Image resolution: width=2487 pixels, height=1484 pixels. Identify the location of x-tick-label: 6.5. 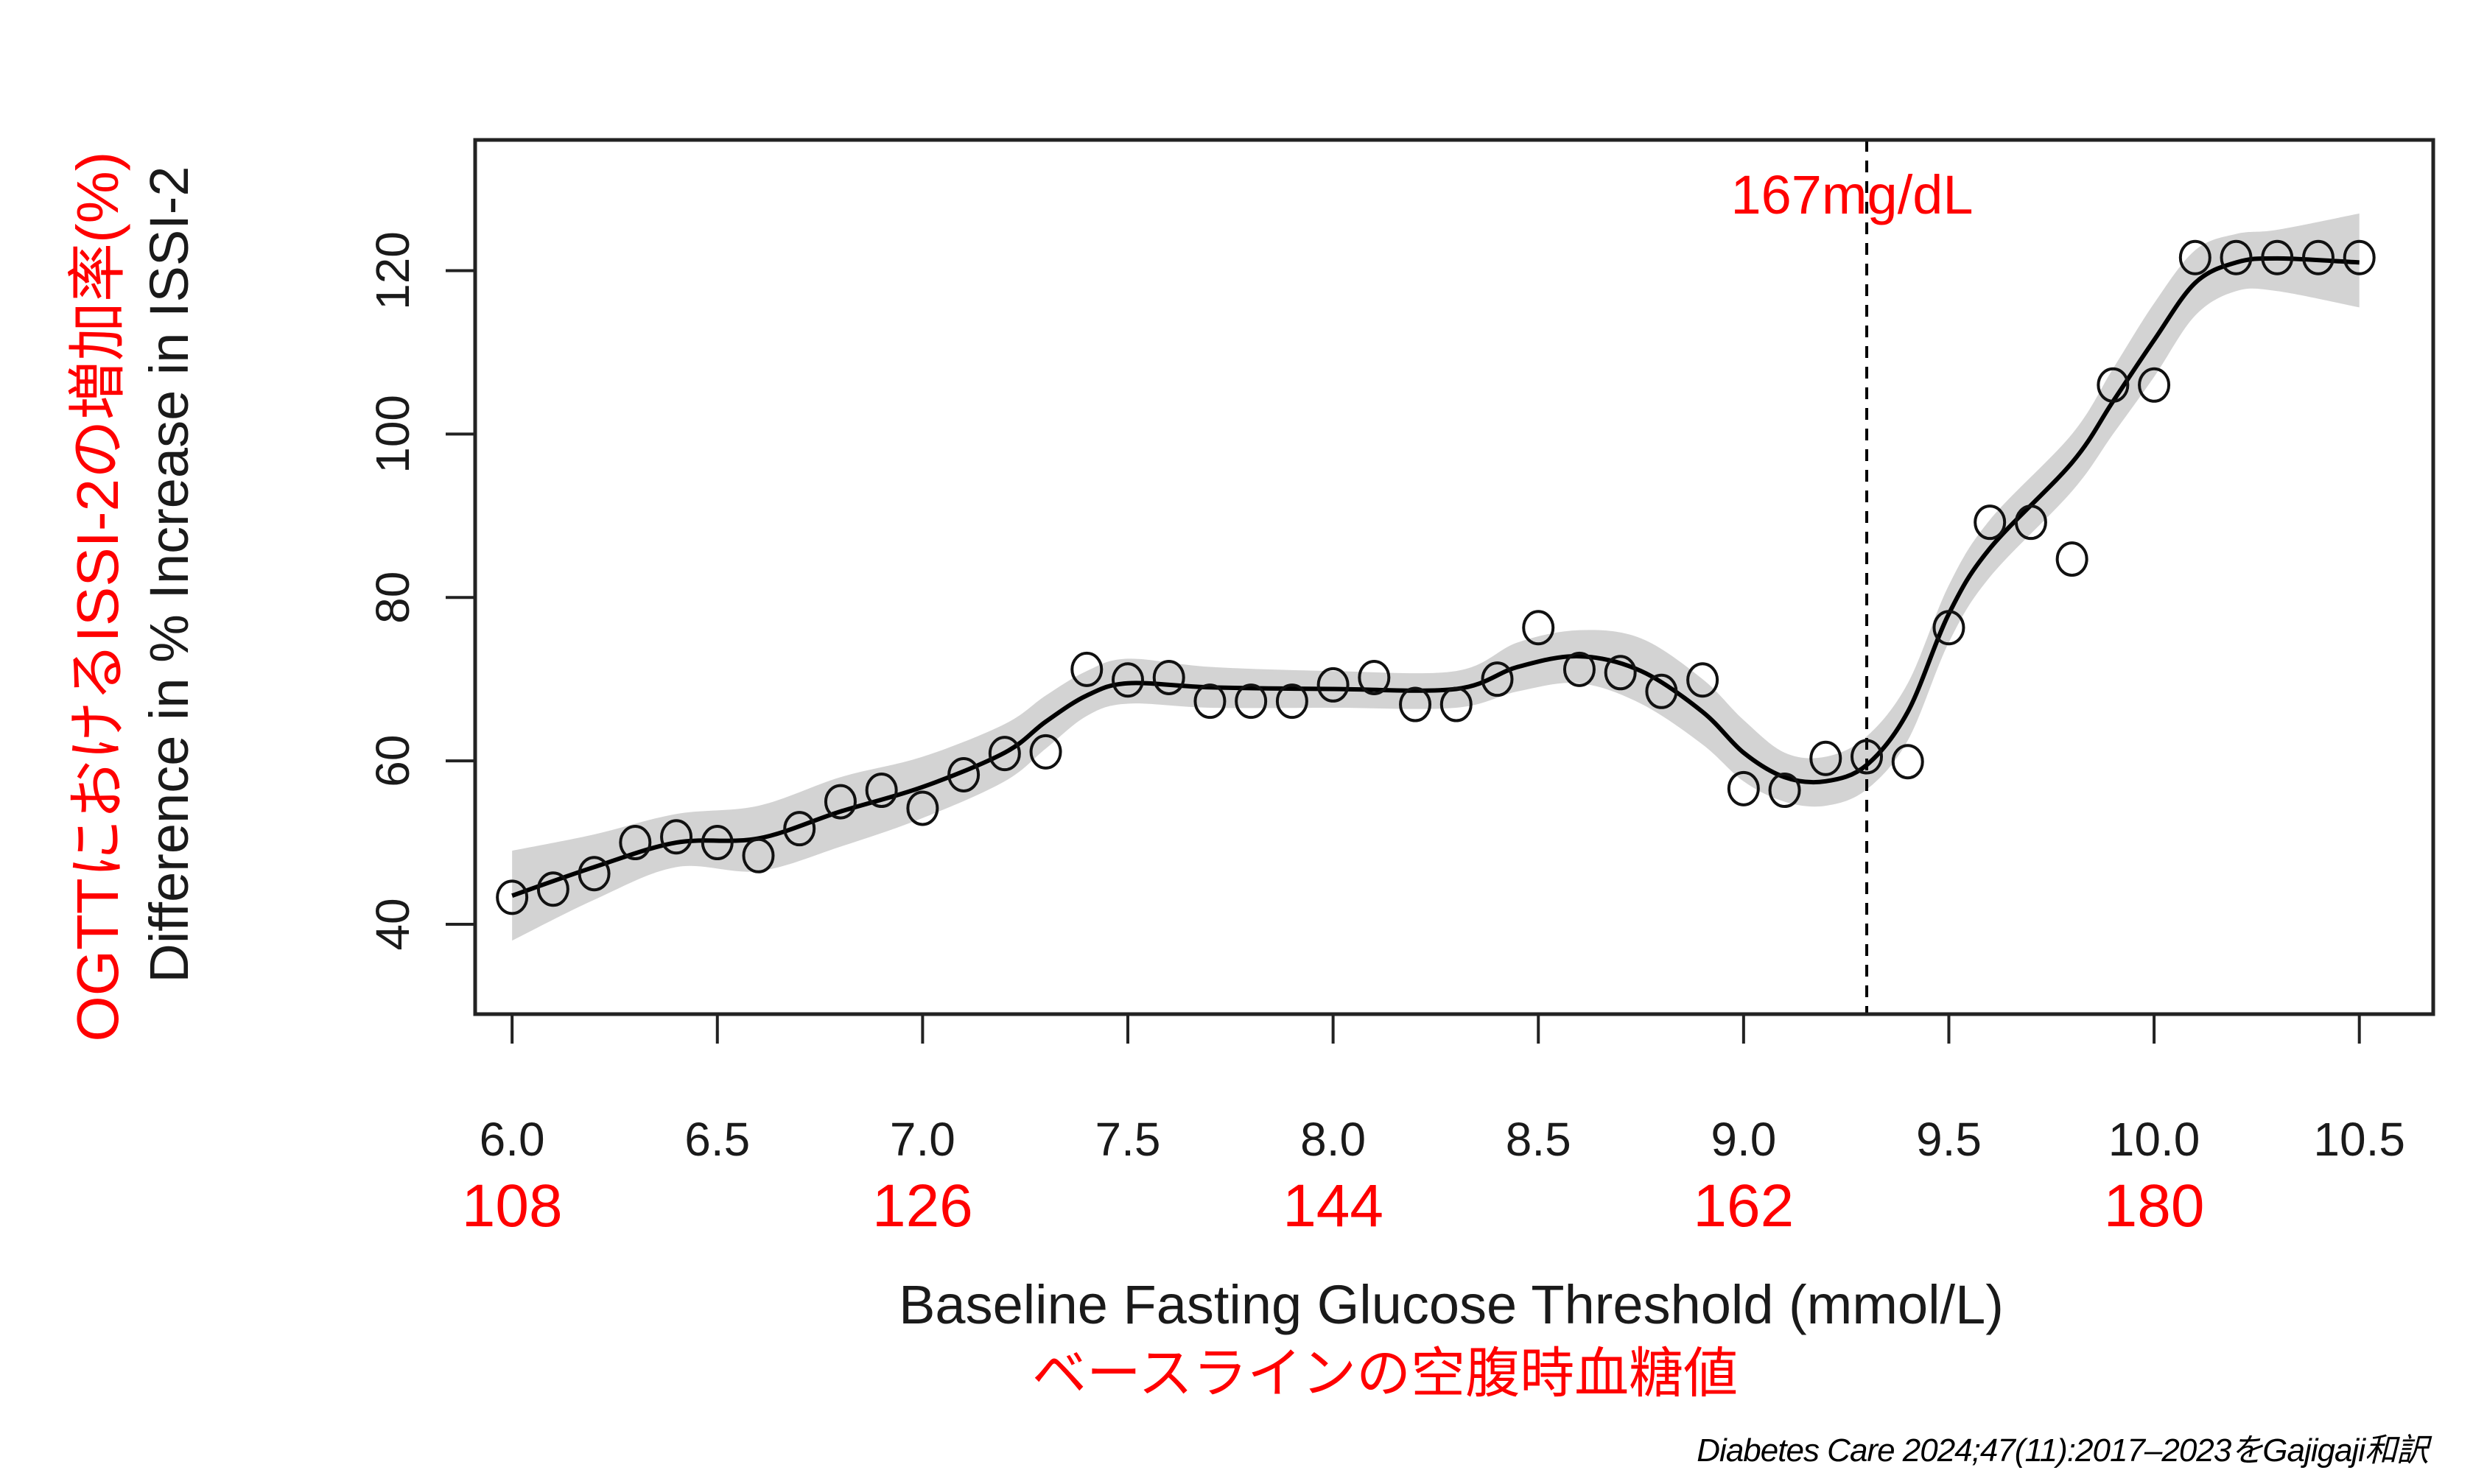
(717, 1139).